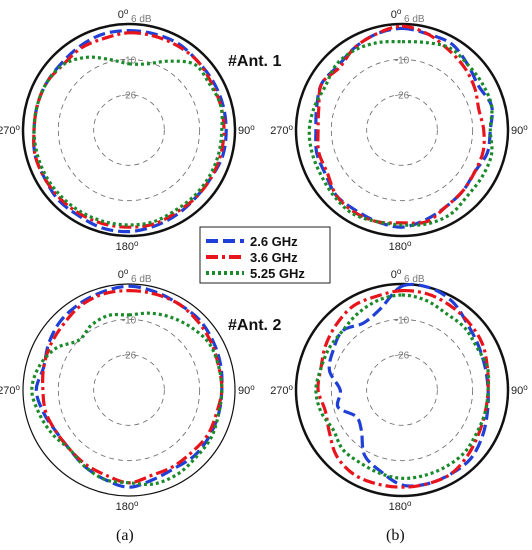 The height and width of the screenshot is (550, 532). I want to click on antenna-label-2: #Ant. 2, so click(254, 325).